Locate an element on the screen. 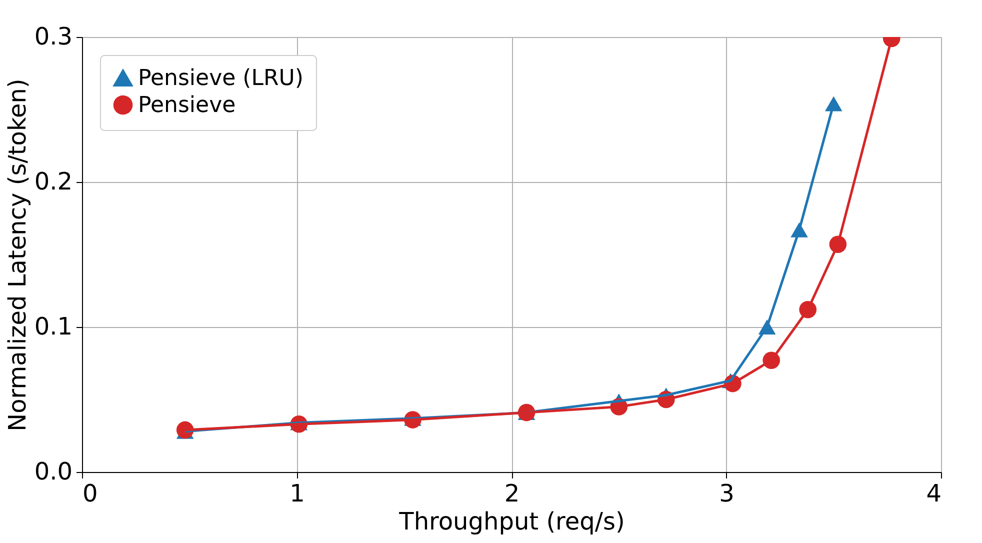 The width and height of the screenshot is (982, 543). y-tick-label: 0.0 is located at coordinates (53, 472).